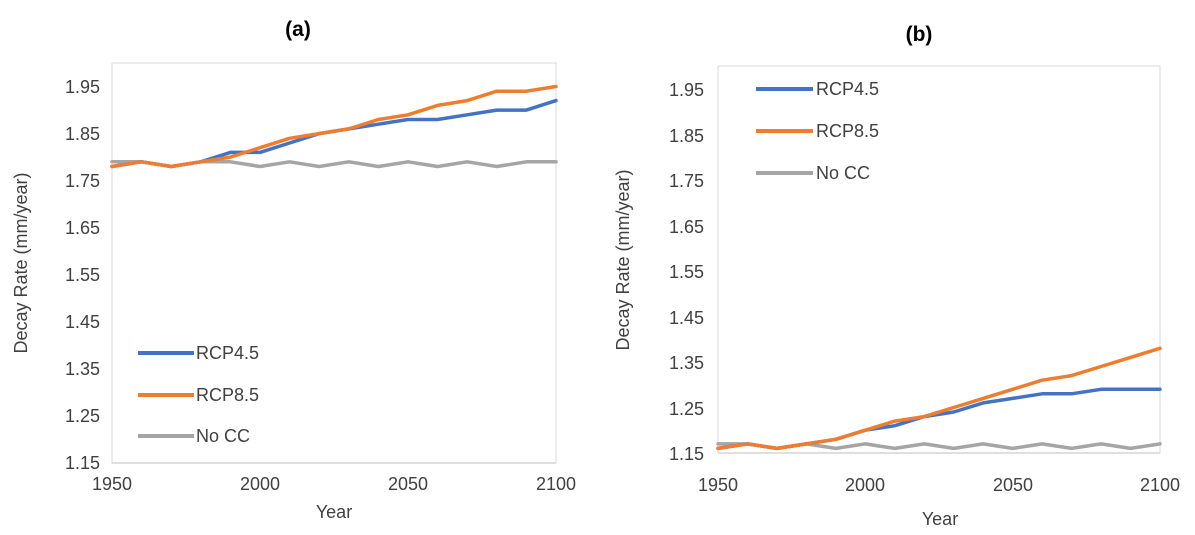  What do you see at coordinates (334, 512) in the screenshot?
I see `x-axis-title-a: Year` at bounding box center [334, 512].